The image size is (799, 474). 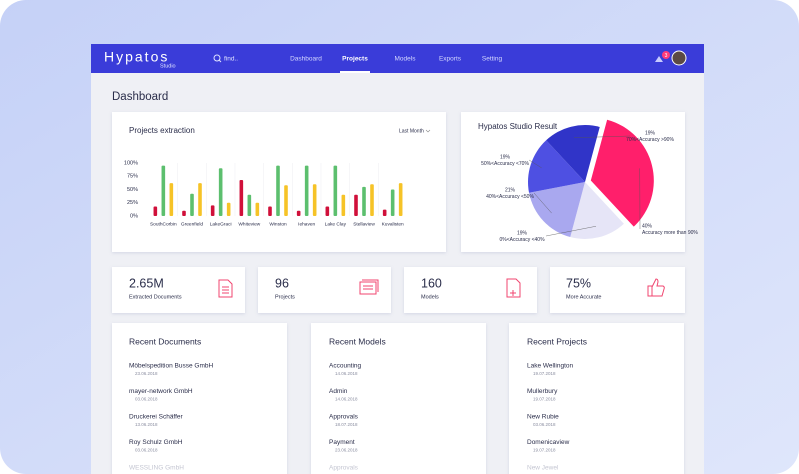 I want to click on nav-item: Dashboard, so click(x=306, y=59).